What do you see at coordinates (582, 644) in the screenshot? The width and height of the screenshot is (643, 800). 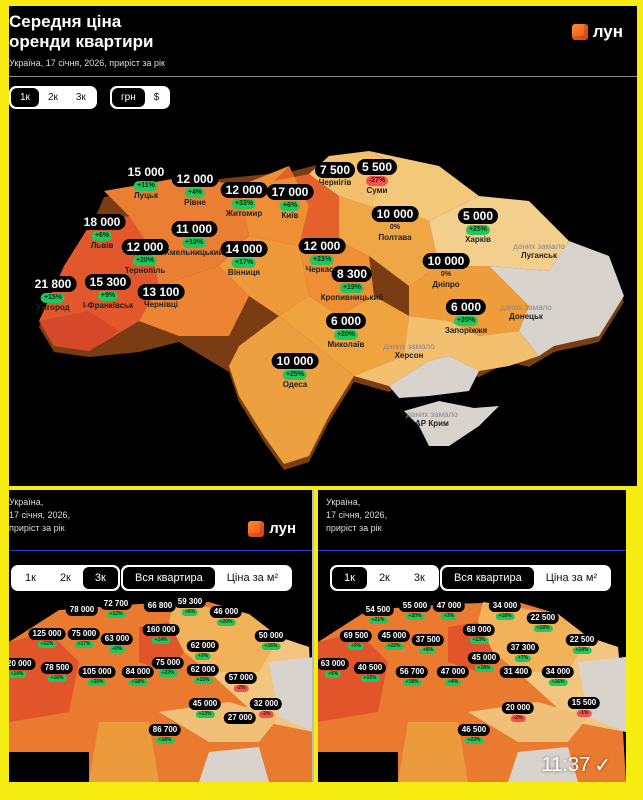 I see `city-pin-kharkiv: 22 500 +14%` at bounding box center [582, 644].